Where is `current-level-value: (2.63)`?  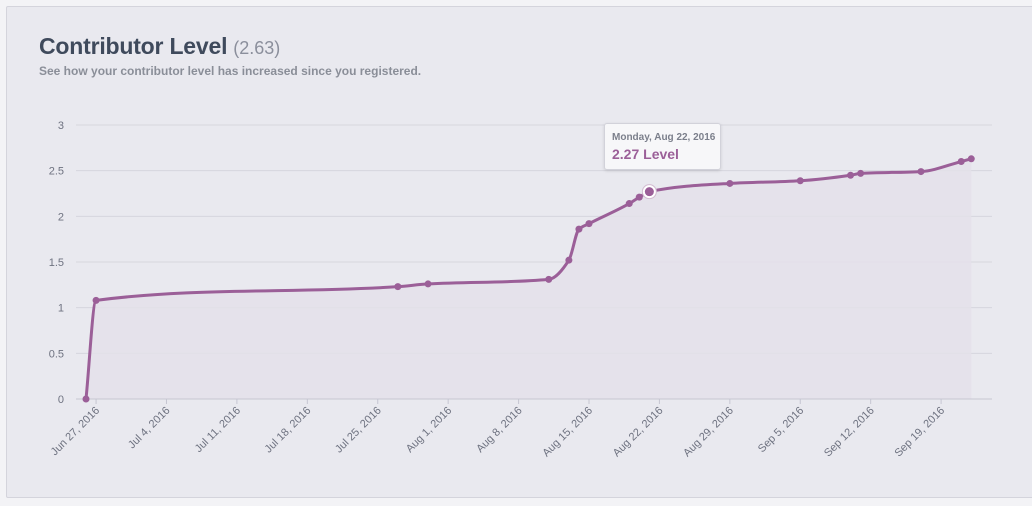
current-level-value: (2.63) is located at coordinates (257, 48).